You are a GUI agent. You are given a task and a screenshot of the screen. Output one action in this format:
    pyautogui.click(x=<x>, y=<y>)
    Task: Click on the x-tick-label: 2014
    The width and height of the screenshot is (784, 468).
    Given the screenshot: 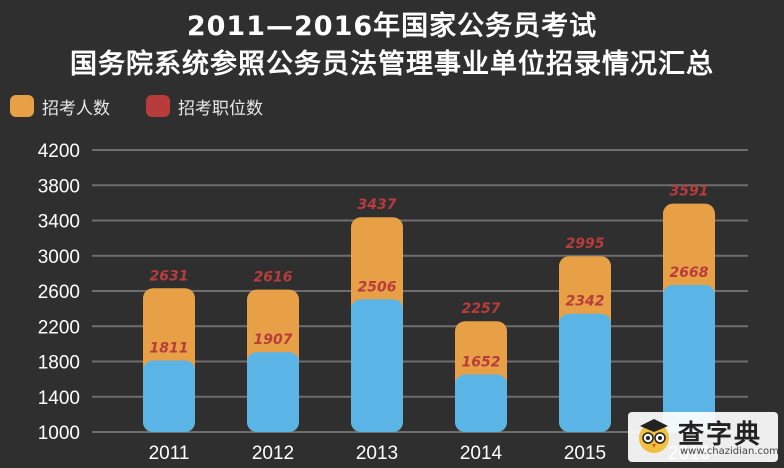 What is the action you would take?
    pyautogui.click(x=481, y=453)
    